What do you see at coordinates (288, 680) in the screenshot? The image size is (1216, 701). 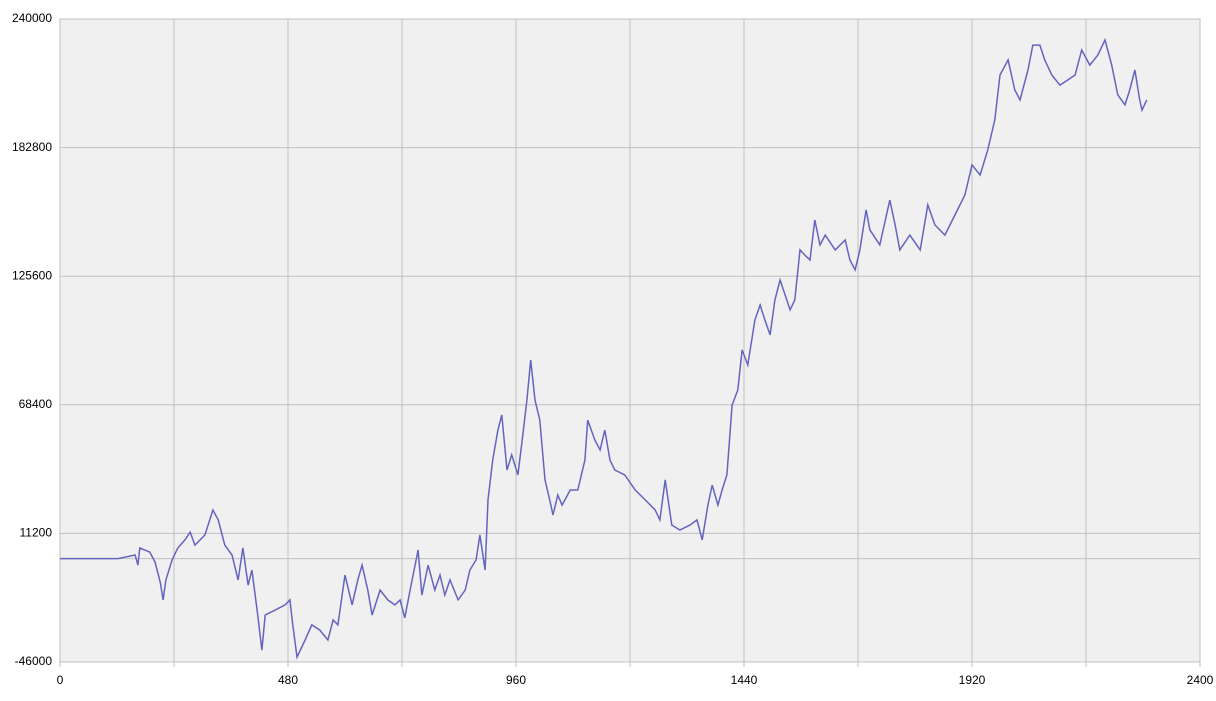 I see `x-tick-label: 480` at bounding box center [288, 680].